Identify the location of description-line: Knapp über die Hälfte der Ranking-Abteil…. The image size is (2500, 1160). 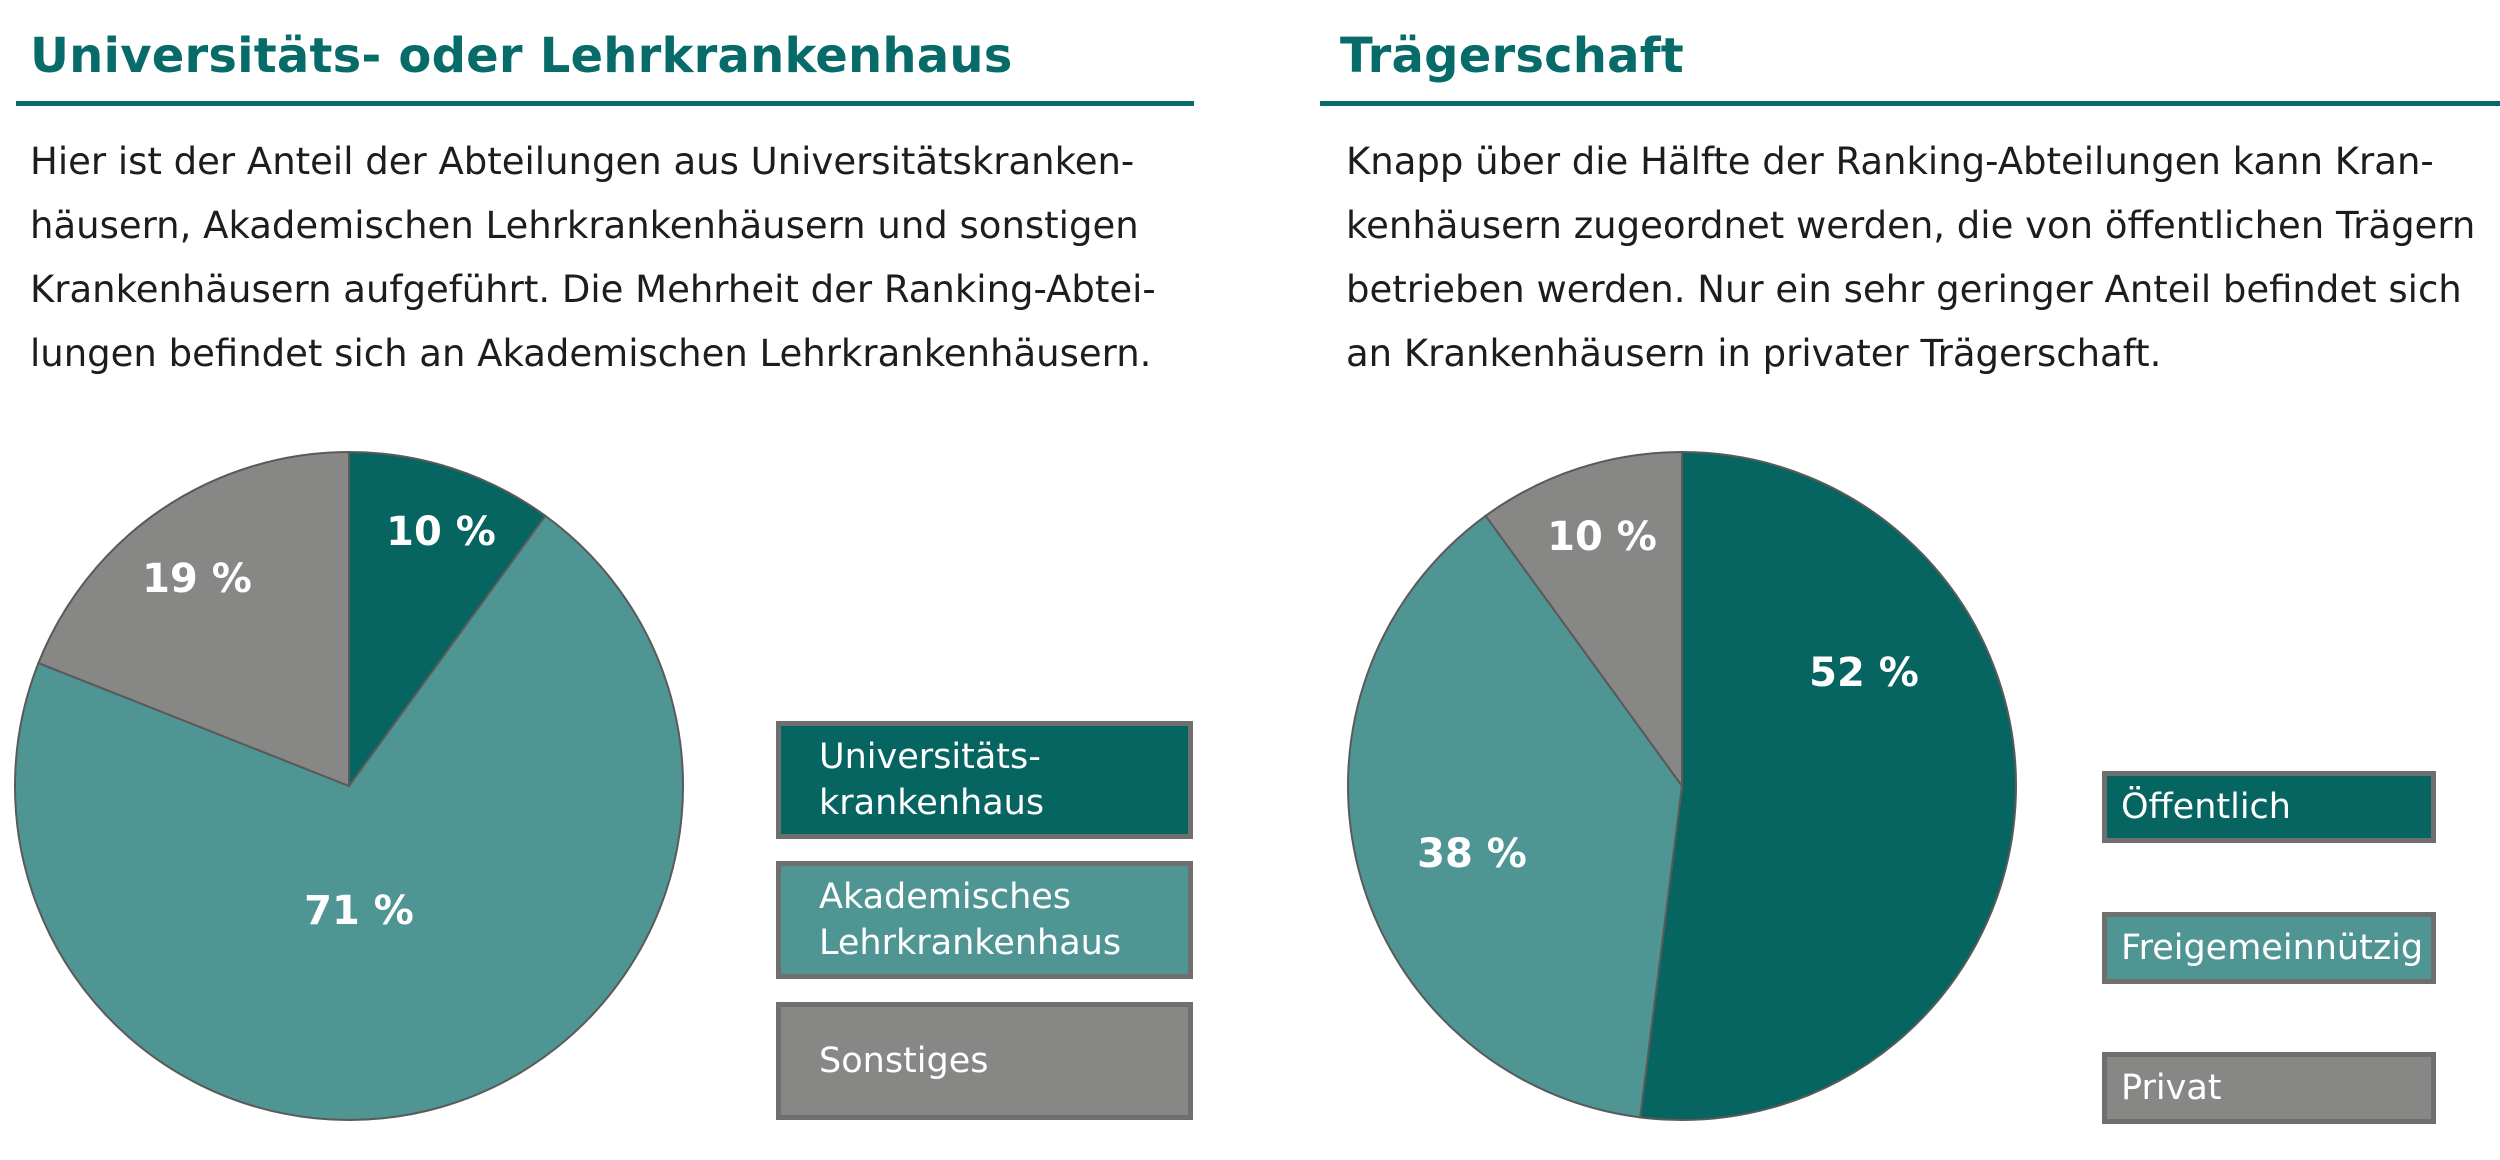
(1890, 161).